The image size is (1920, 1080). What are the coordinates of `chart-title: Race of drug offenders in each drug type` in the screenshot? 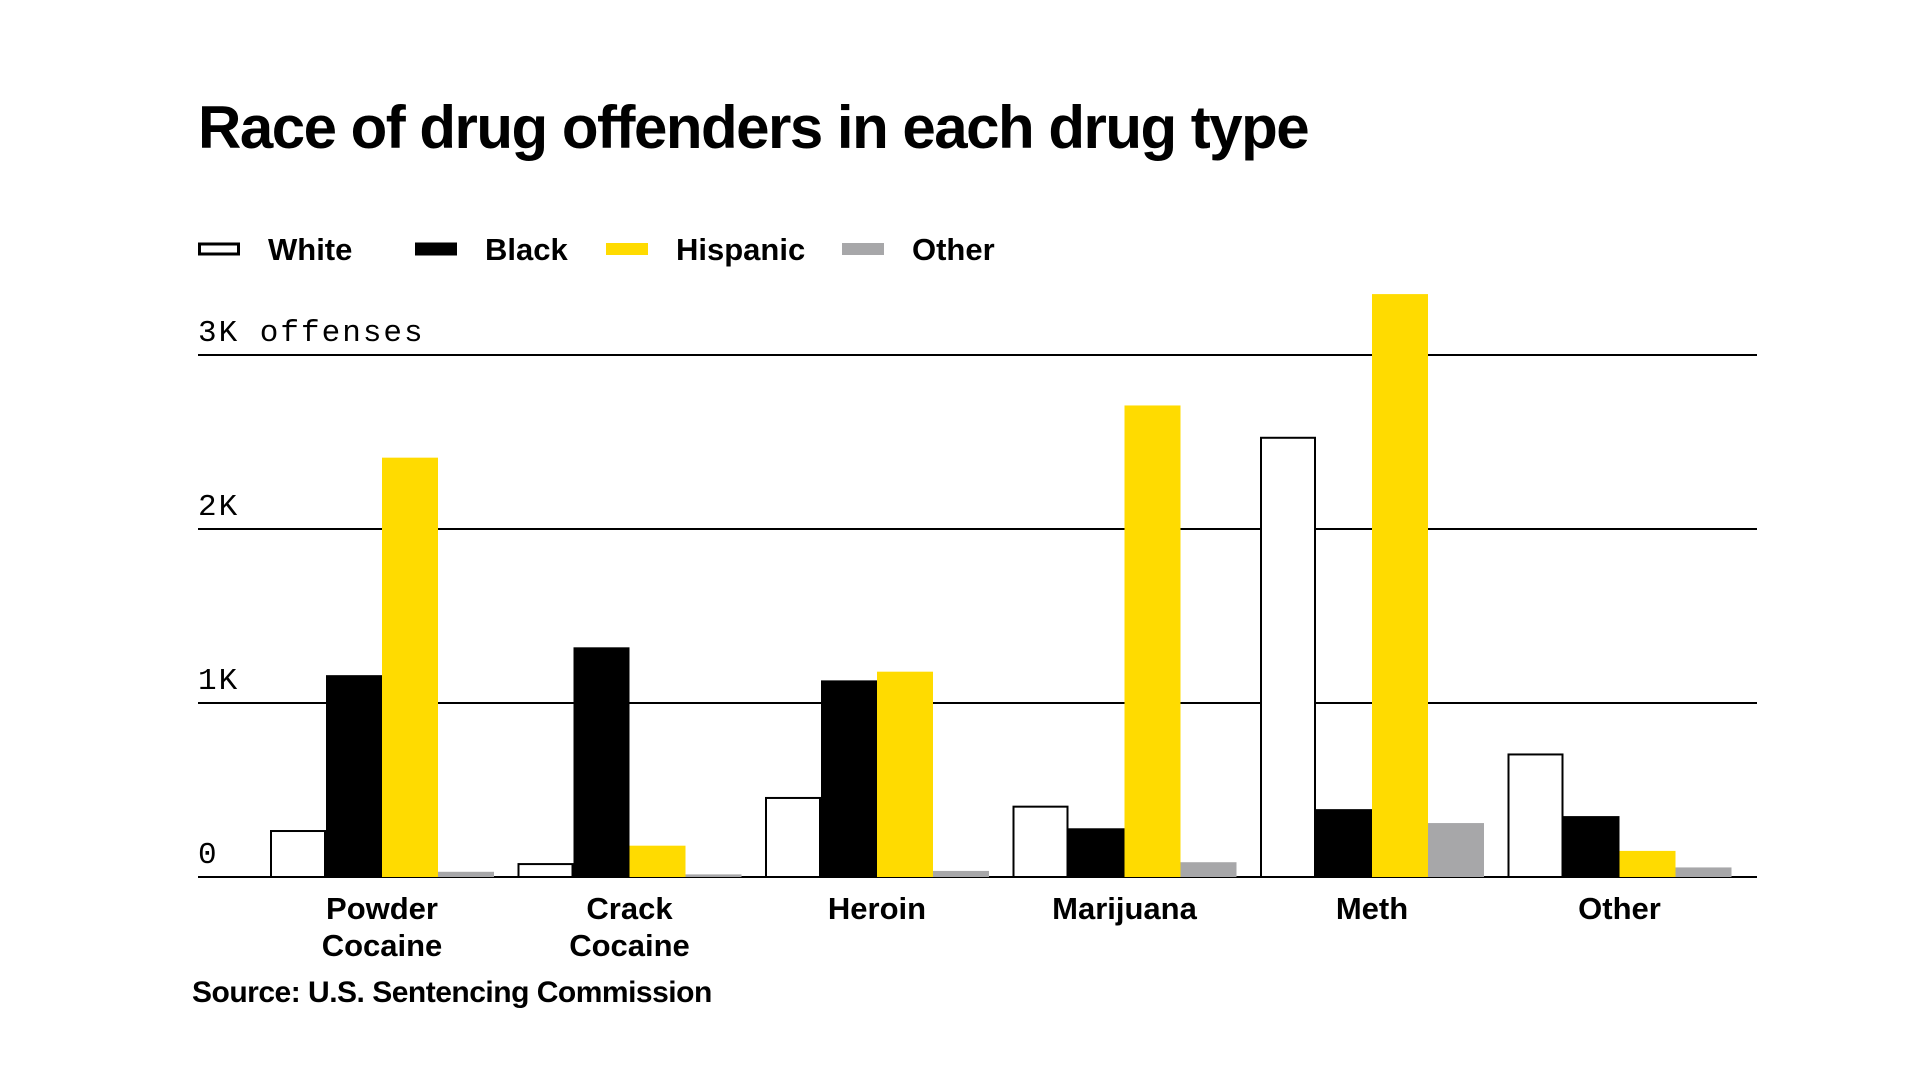 It's located at (754, 127).